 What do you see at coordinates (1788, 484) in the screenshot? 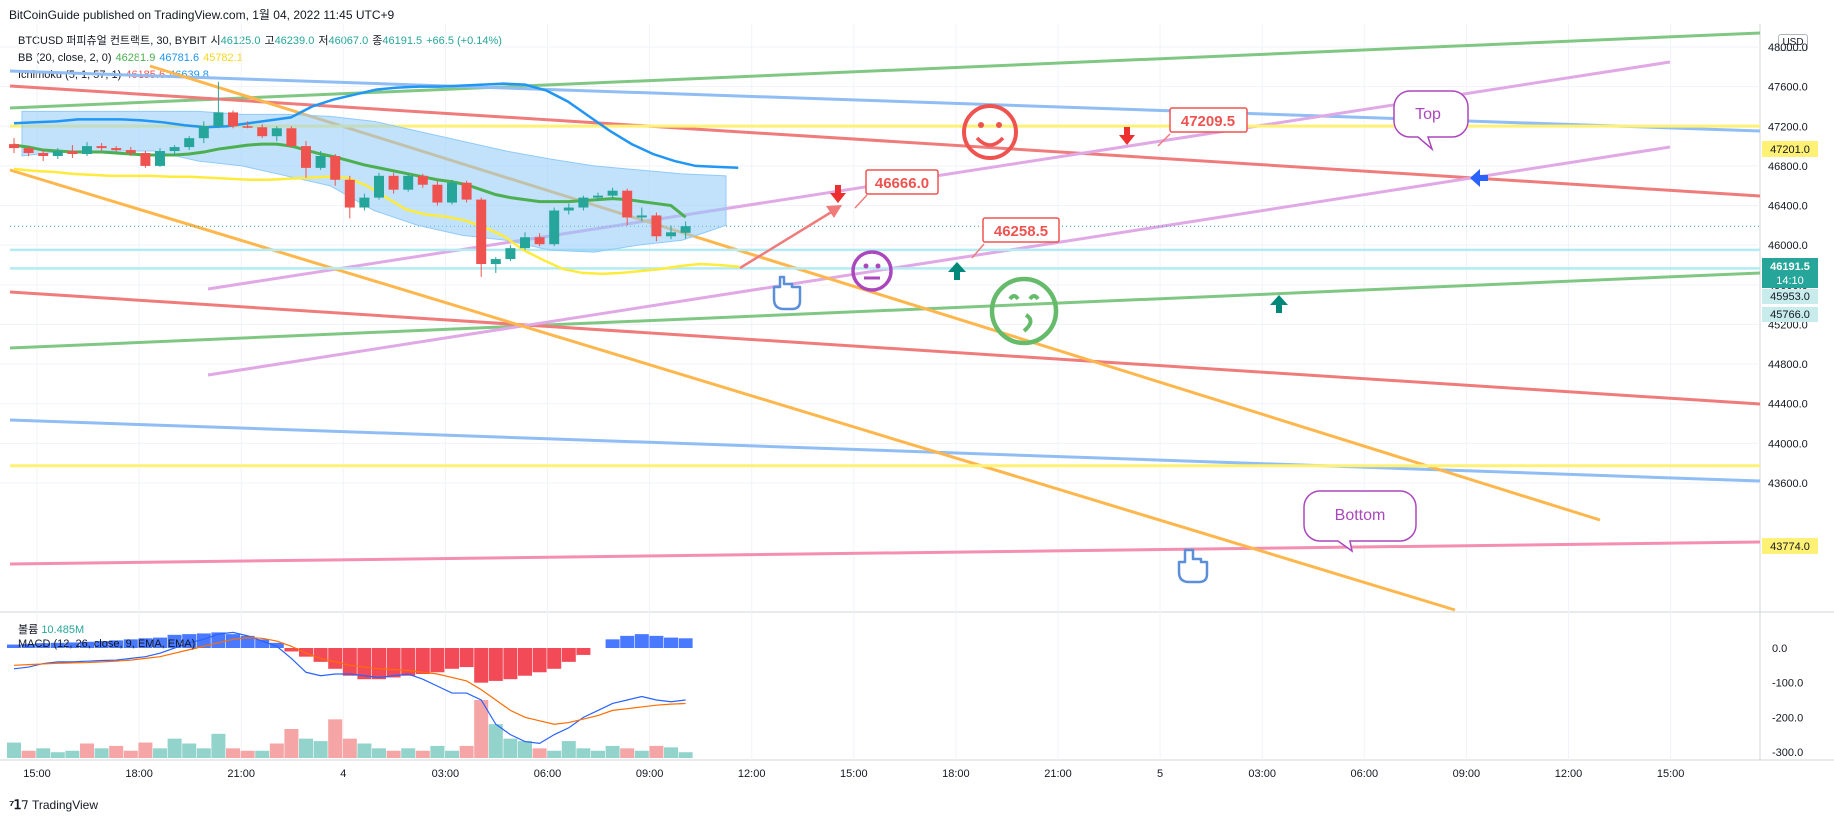
I see `price-tick: 43600.0` at bounding box center [1788, 484].